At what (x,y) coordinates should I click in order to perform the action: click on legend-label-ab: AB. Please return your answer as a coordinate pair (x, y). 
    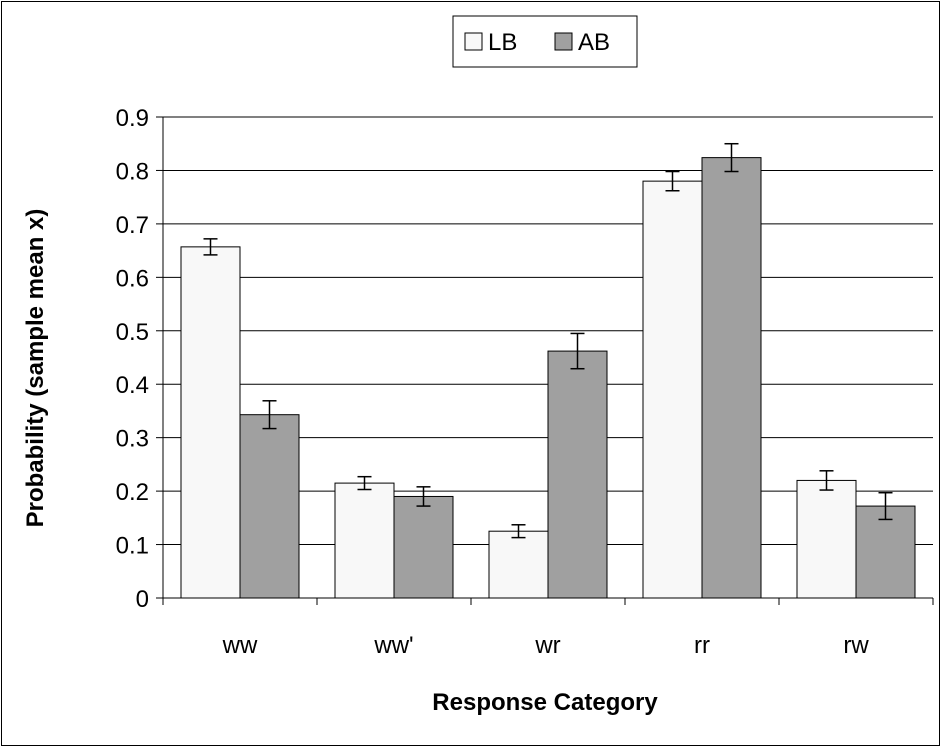
    Looking at the image, I should click on (594, 42).